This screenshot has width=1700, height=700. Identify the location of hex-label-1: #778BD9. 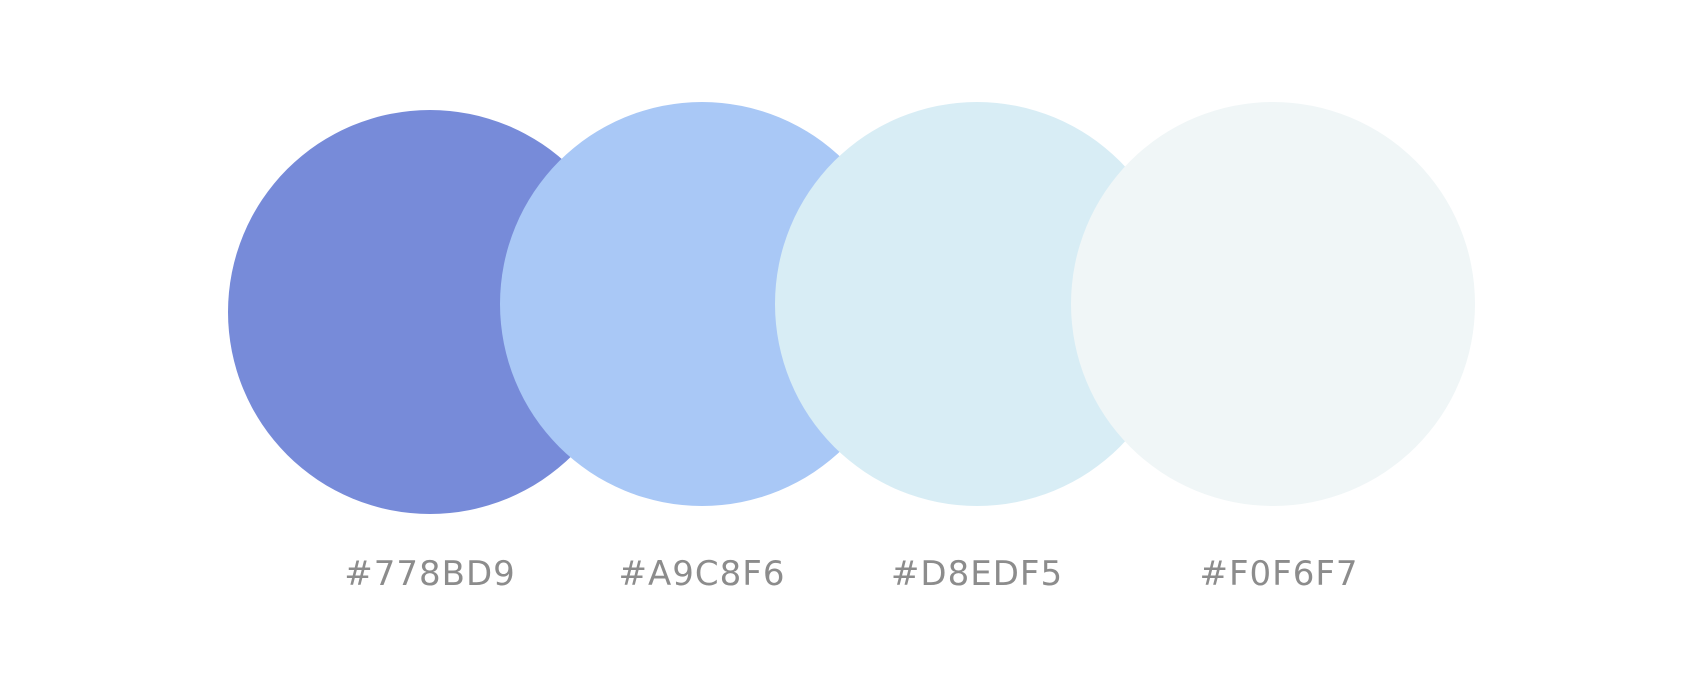
(430, 574).